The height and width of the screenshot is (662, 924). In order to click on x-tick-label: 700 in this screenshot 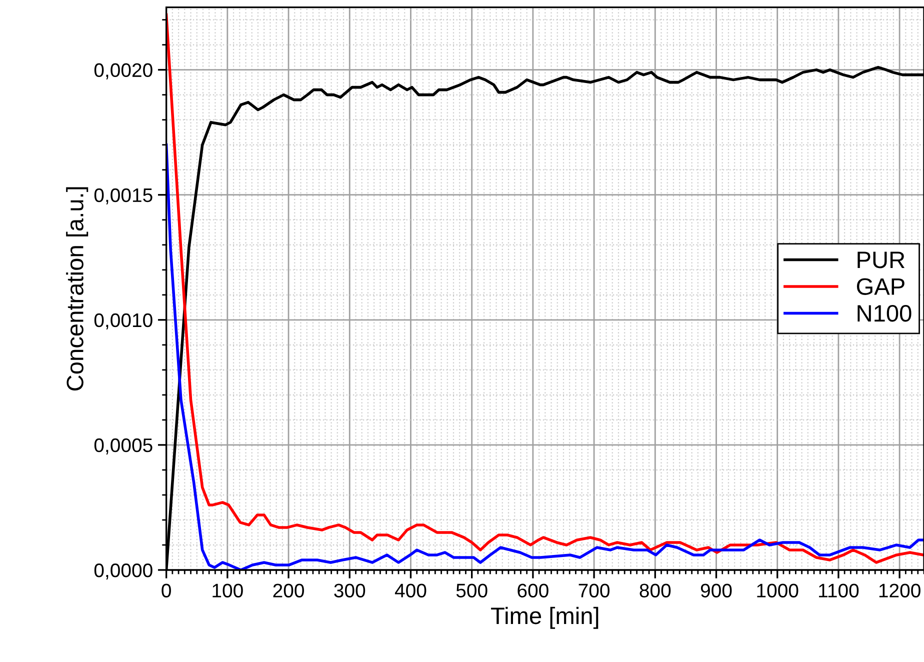, I will do `click(594, 591)`.